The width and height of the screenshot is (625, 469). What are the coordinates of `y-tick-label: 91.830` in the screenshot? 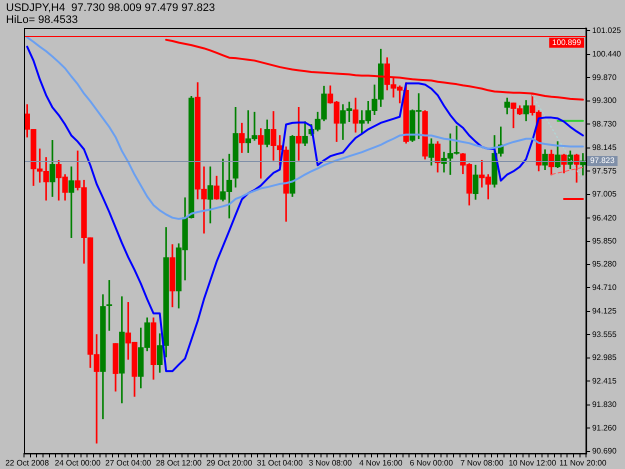 It's located at (605, 405).